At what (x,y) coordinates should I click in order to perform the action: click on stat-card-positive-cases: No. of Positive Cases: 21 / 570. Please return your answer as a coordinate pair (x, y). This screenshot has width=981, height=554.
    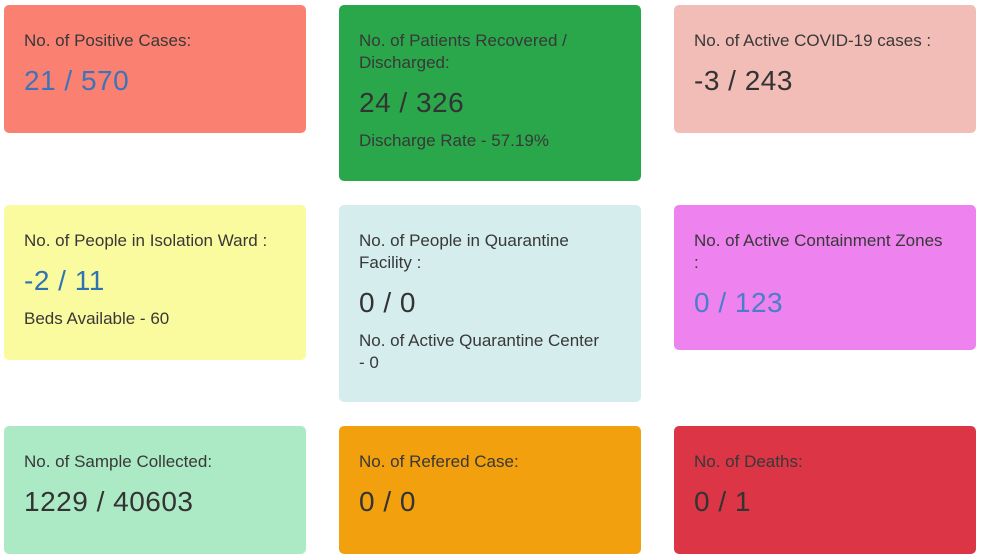
    Looking at the image, I should click on (155, 69).